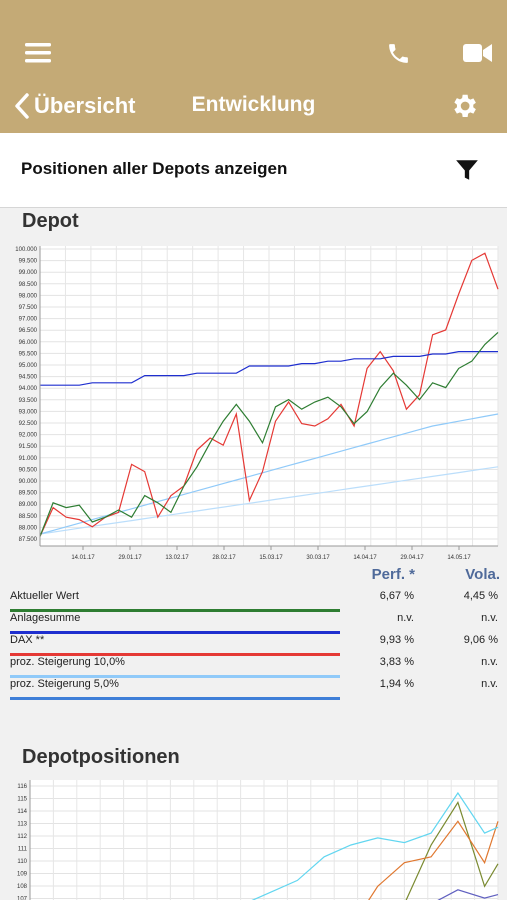  I want to click on legend-perf: 3,83 %, so click(396, 662).